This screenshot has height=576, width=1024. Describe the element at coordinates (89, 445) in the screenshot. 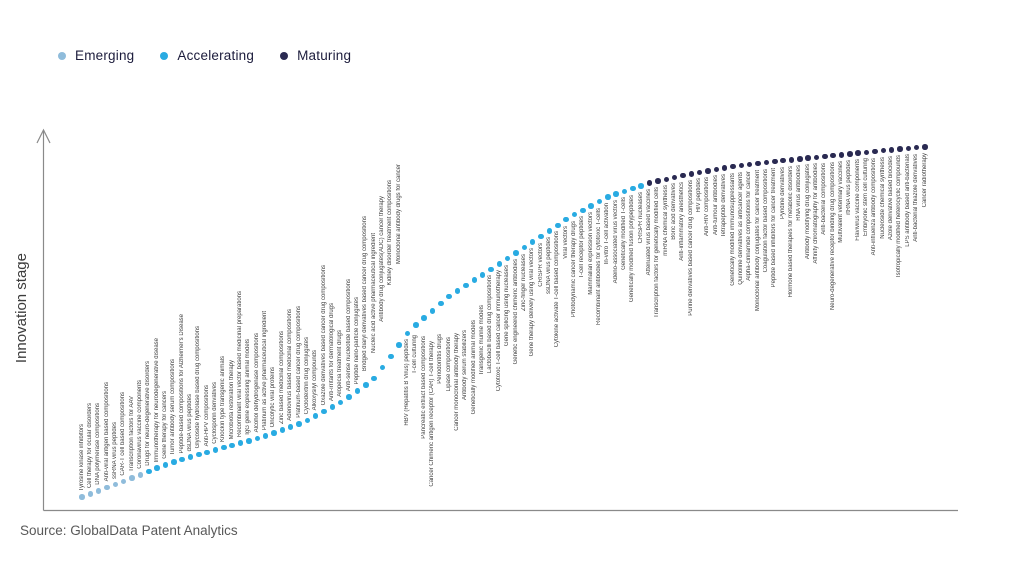

I see `data-point-label: Cell therapy for ocular disorders` at that location.